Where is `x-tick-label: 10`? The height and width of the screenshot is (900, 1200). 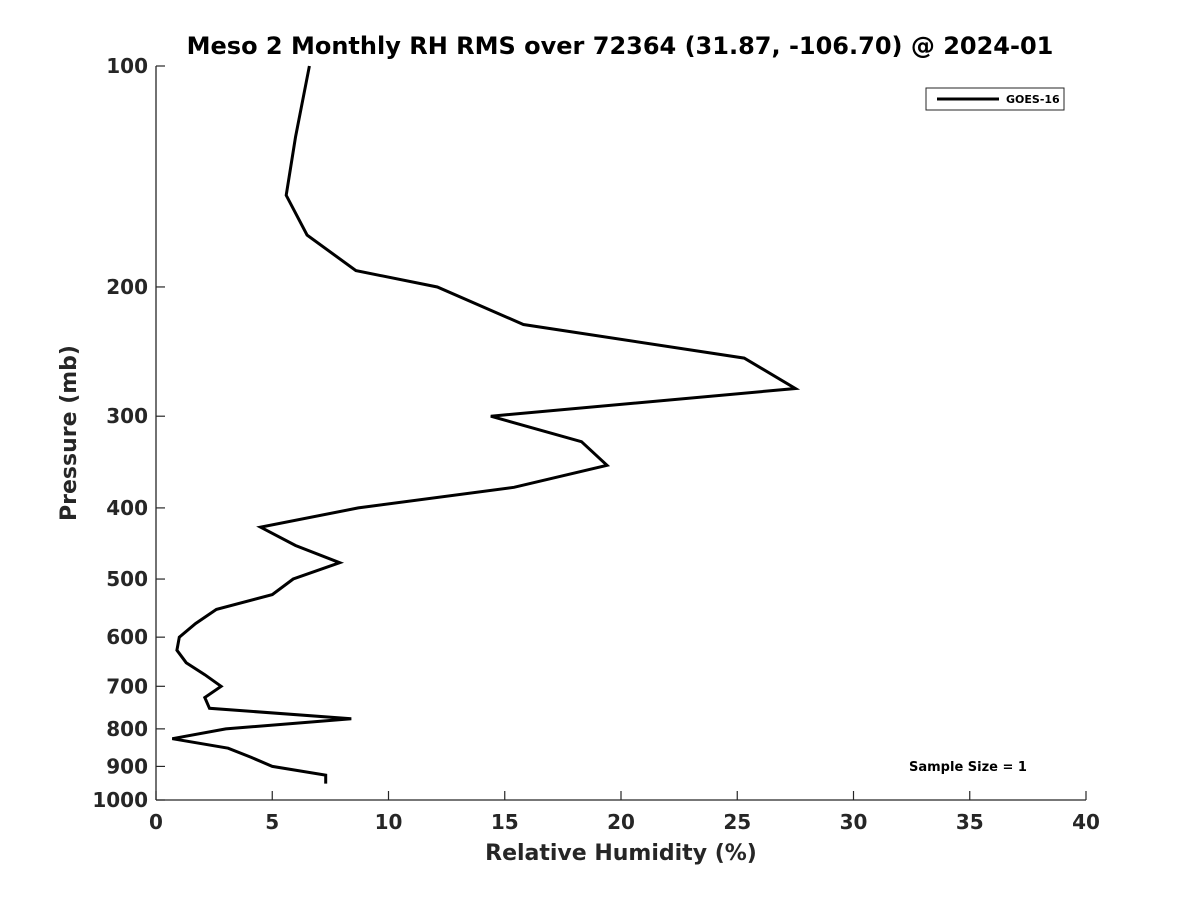
x-tick-label: 10 is located at coordinates (389, 822).